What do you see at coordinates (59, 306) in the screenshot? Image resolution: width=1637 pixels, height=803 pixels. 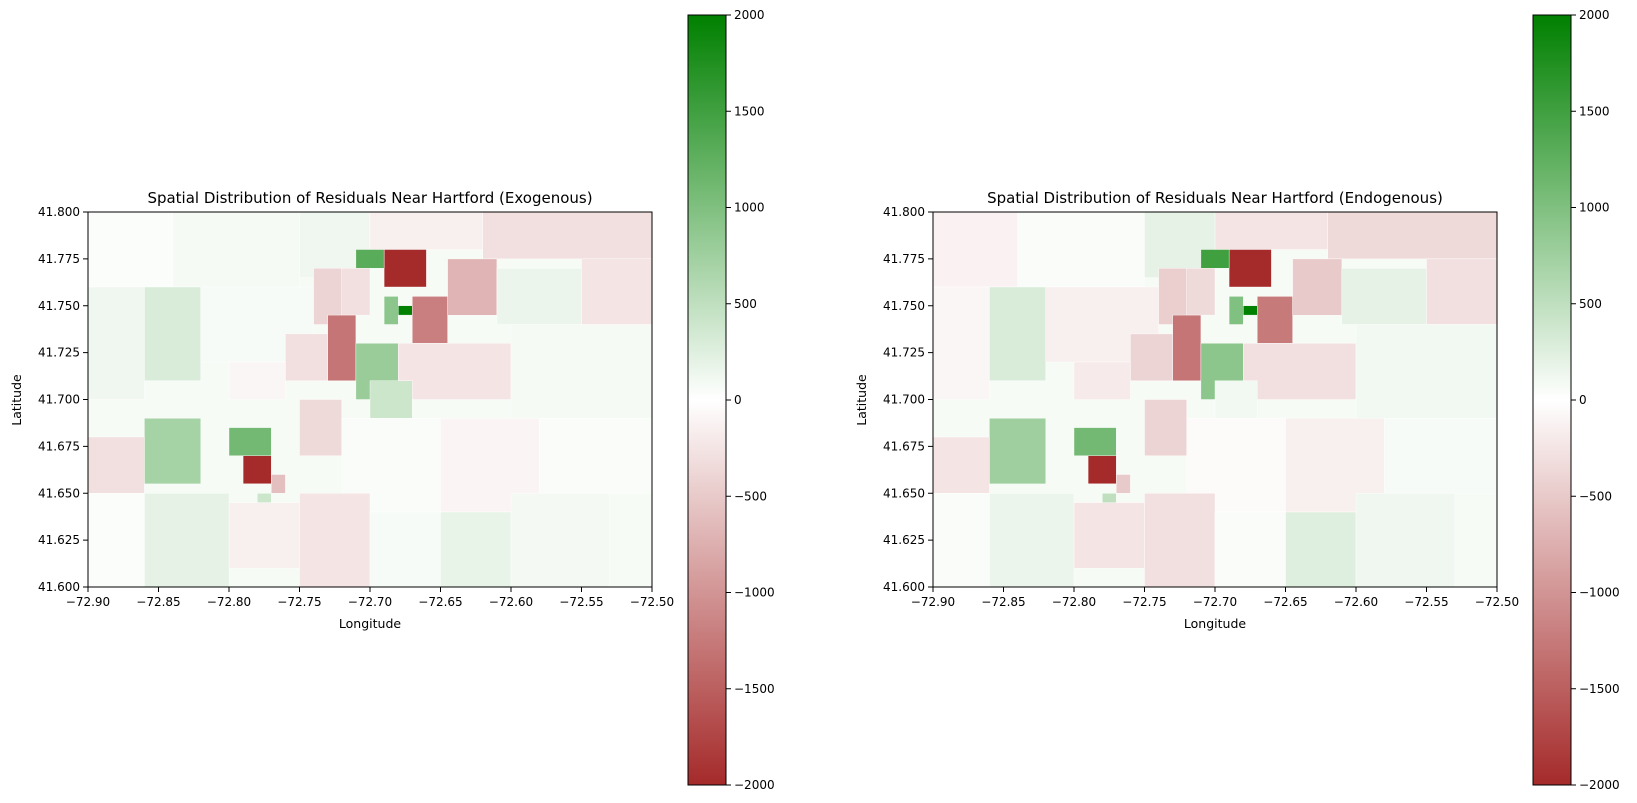 I see `y-tick-label: 41.750` at bounding box center [59, 306].